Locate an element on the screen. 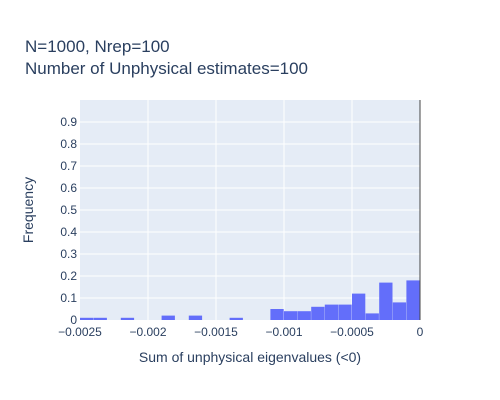 Image resolution: width=500 pixels, height=400 pixels. x-axis-label: Sum of unphysical eigenvalues (<0) is located at coordinates (250, 357).